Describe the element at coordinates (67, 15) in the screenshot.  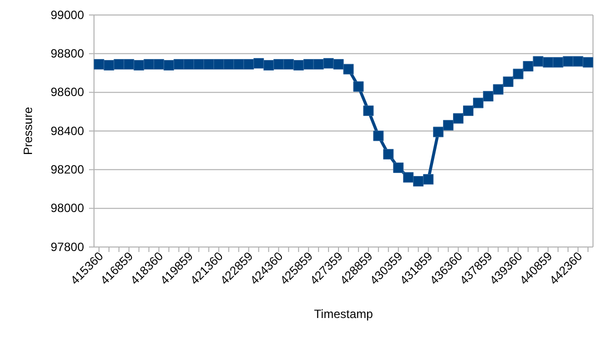
I see `y-tick-label: 99000` at that location.